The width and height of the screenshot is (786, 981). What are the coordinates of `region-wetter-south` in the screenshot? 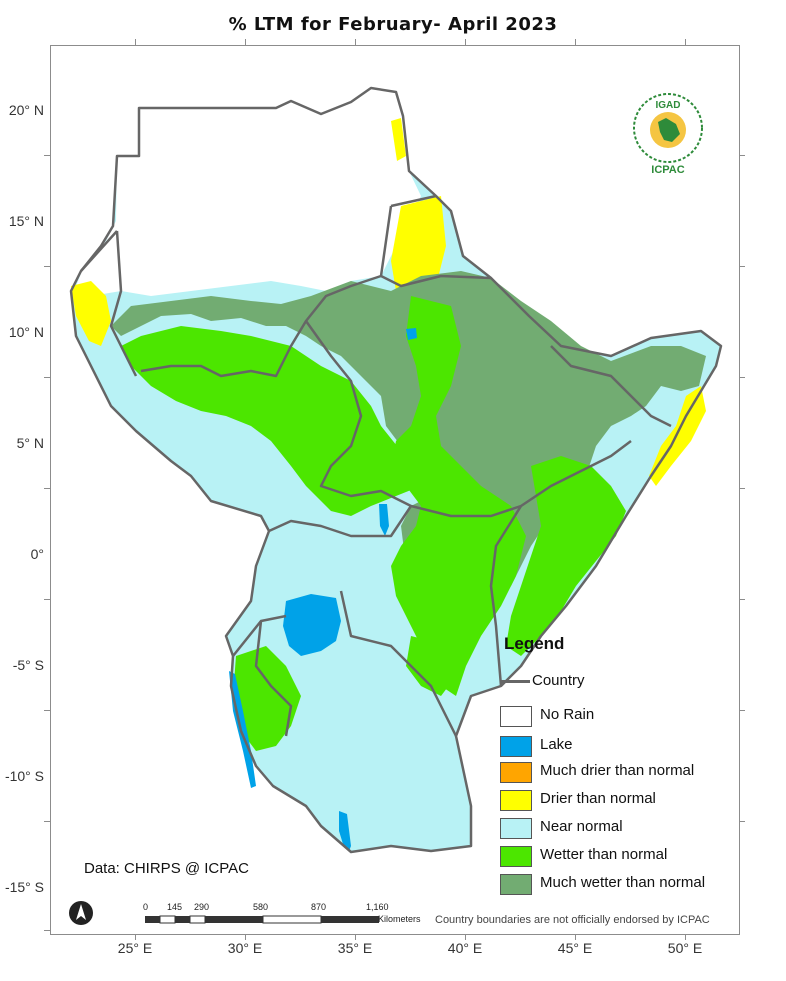 It's located at (267, 698).